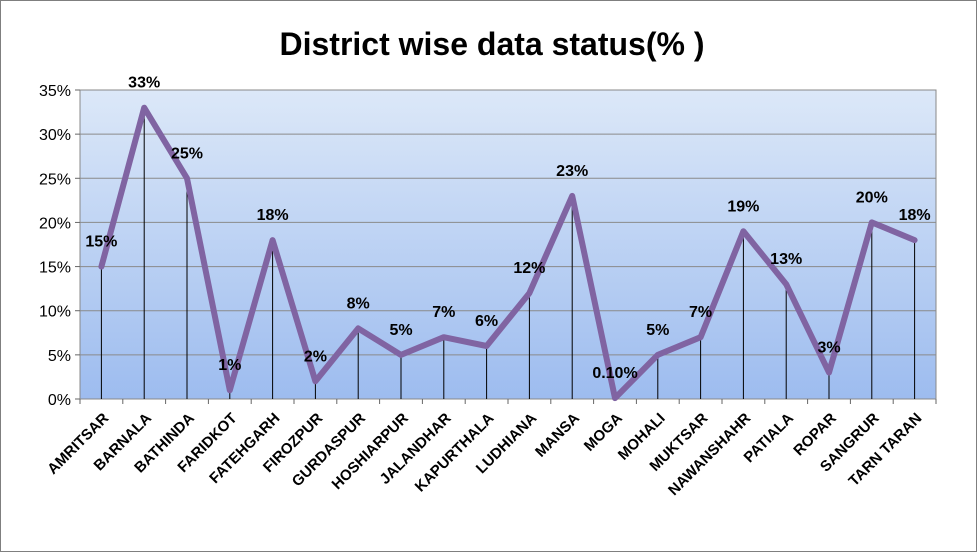  What do you see at coordinates (59, 400) in the screenshot?
I see `y-tick-label: 0%` at bounding box center [59, 400].